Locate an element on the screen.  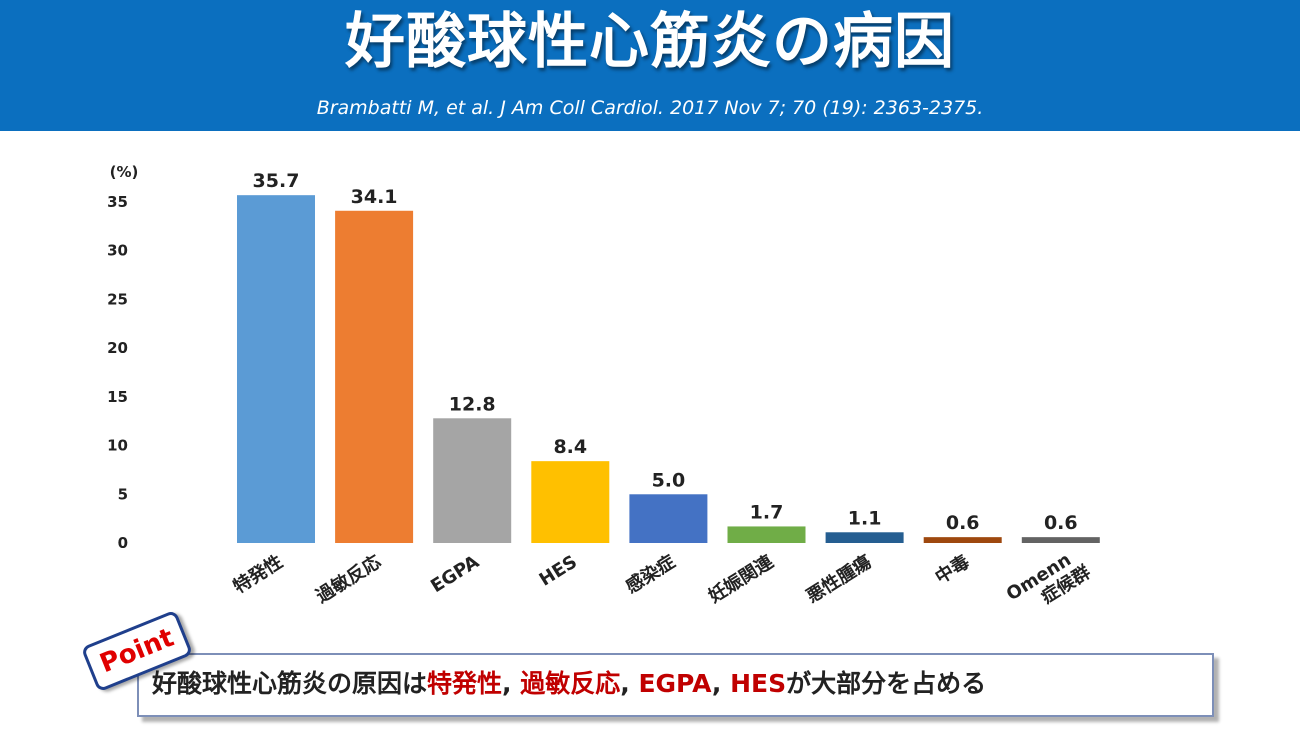
data-label: 35.7 is located at coordinates (276, 181).